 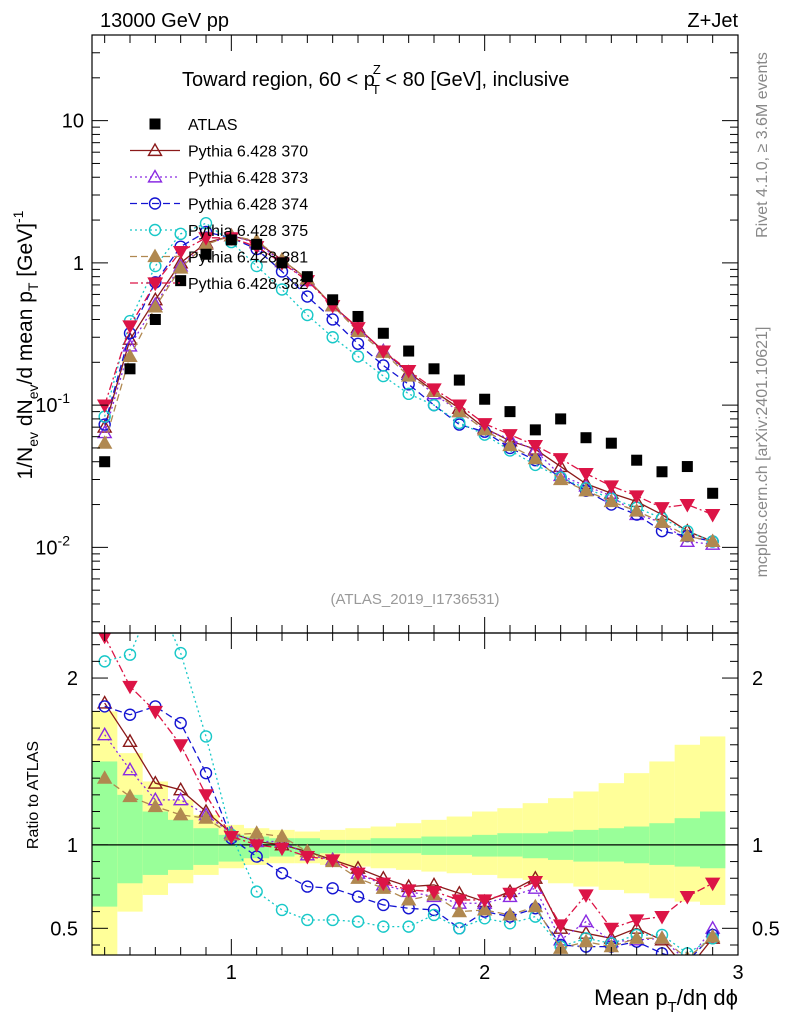 I want to click on ratio-tick-label: 2, so click(x=72, y=679).